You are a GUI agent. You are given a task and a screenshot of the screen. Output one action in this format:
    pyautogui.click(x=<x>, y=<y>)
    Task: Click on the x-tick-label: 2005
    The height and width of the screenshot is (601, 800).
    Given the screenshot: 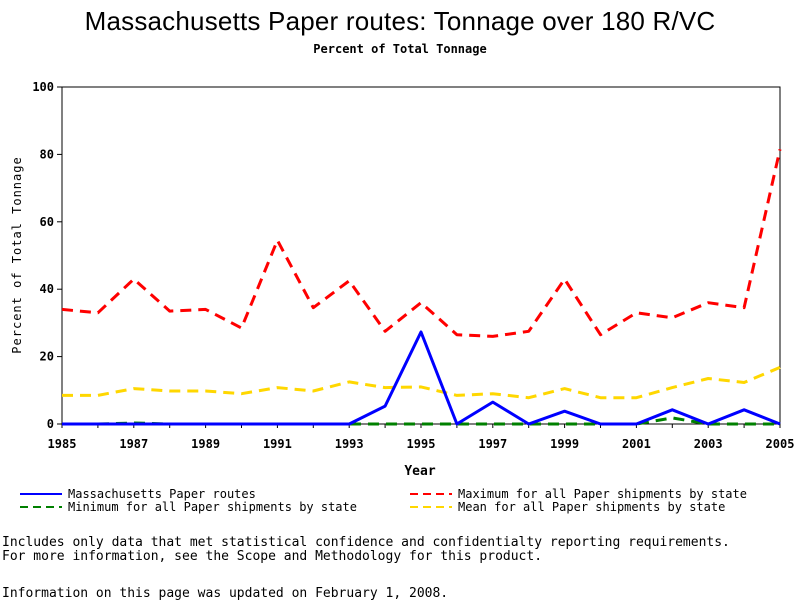 What is the action you would take?
    pyautogui.click(x=780, y=444)
    